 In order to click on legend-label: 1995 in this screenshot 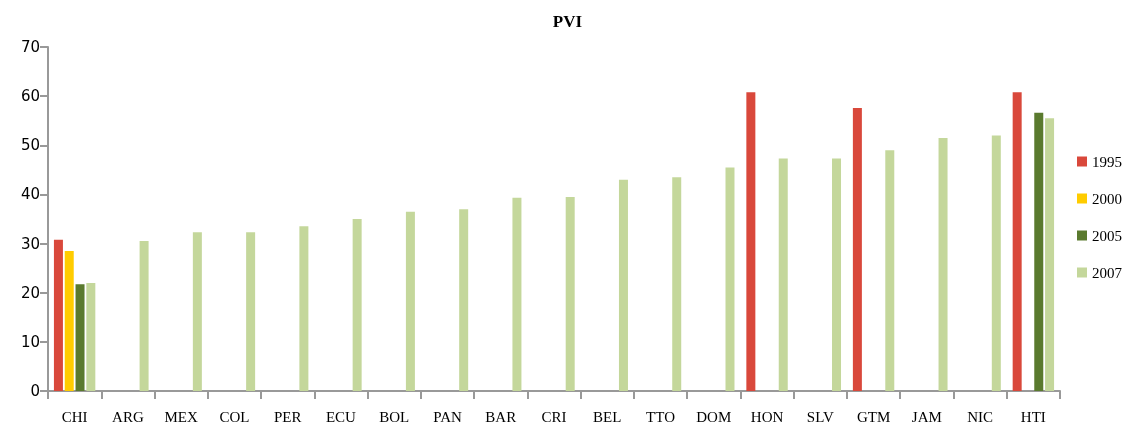, I will do `click(1107, 161)`.